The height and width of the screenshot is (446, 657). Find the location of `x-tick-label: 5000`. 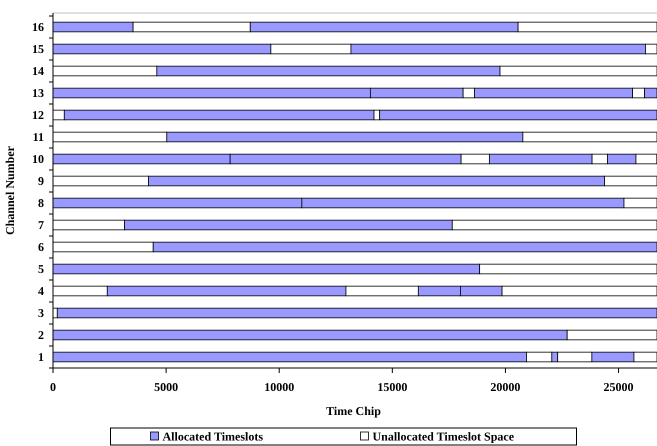

x-tick-label: 5000 is located at coordinates (166, 387).